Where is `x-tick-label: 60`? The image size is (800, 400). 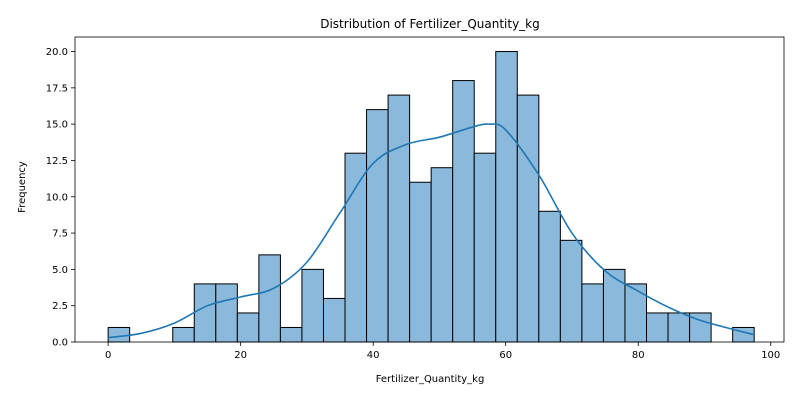 x-tick-label: 60 is located at coordinates (505, 355).